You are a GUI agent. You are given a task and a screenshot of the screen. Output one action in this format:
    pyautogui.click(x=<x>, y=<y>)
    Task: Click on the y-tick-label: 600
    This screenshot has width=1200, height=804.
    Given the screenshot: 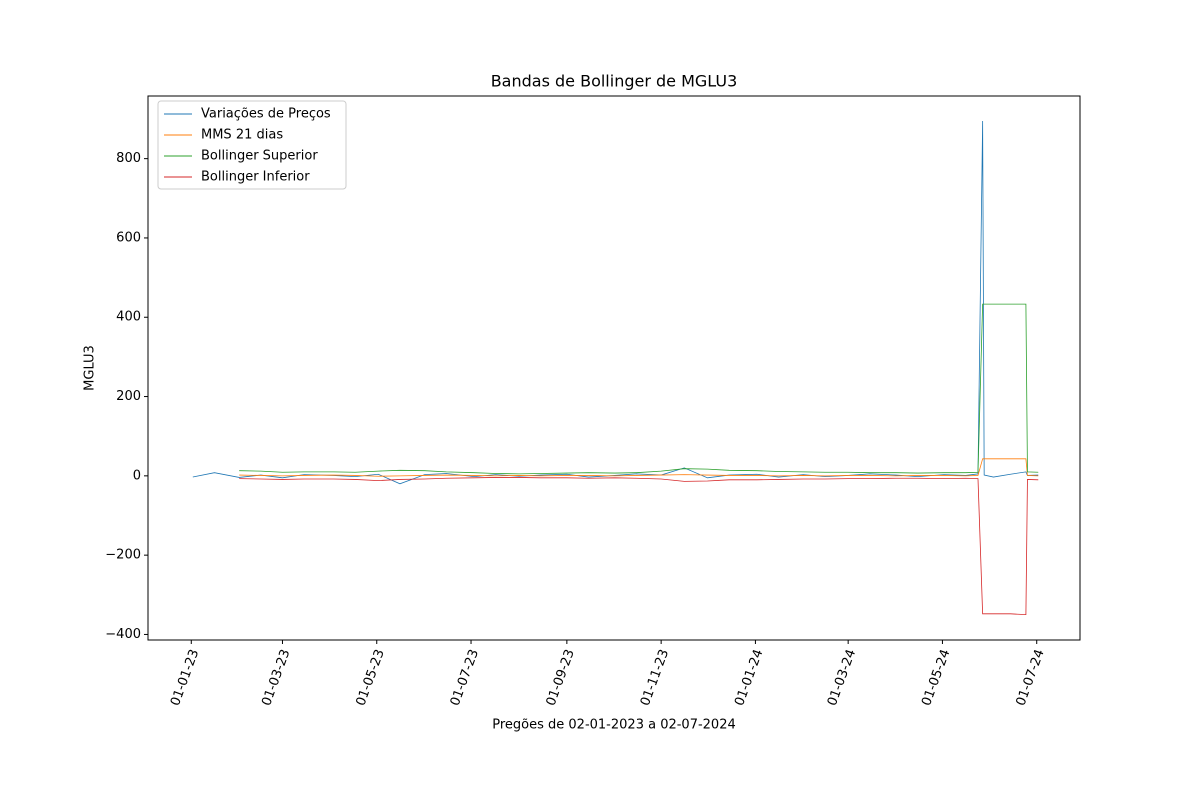 What is the action you would take?
    pyautogui.click(x=128, y=237)
    